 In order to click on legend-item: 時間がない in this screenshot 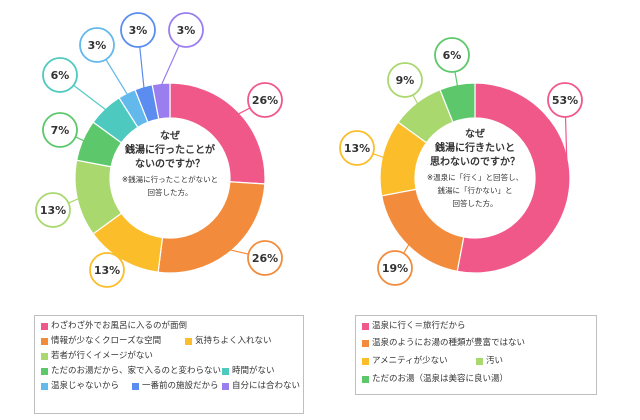, I will do `click(248, 371)`.